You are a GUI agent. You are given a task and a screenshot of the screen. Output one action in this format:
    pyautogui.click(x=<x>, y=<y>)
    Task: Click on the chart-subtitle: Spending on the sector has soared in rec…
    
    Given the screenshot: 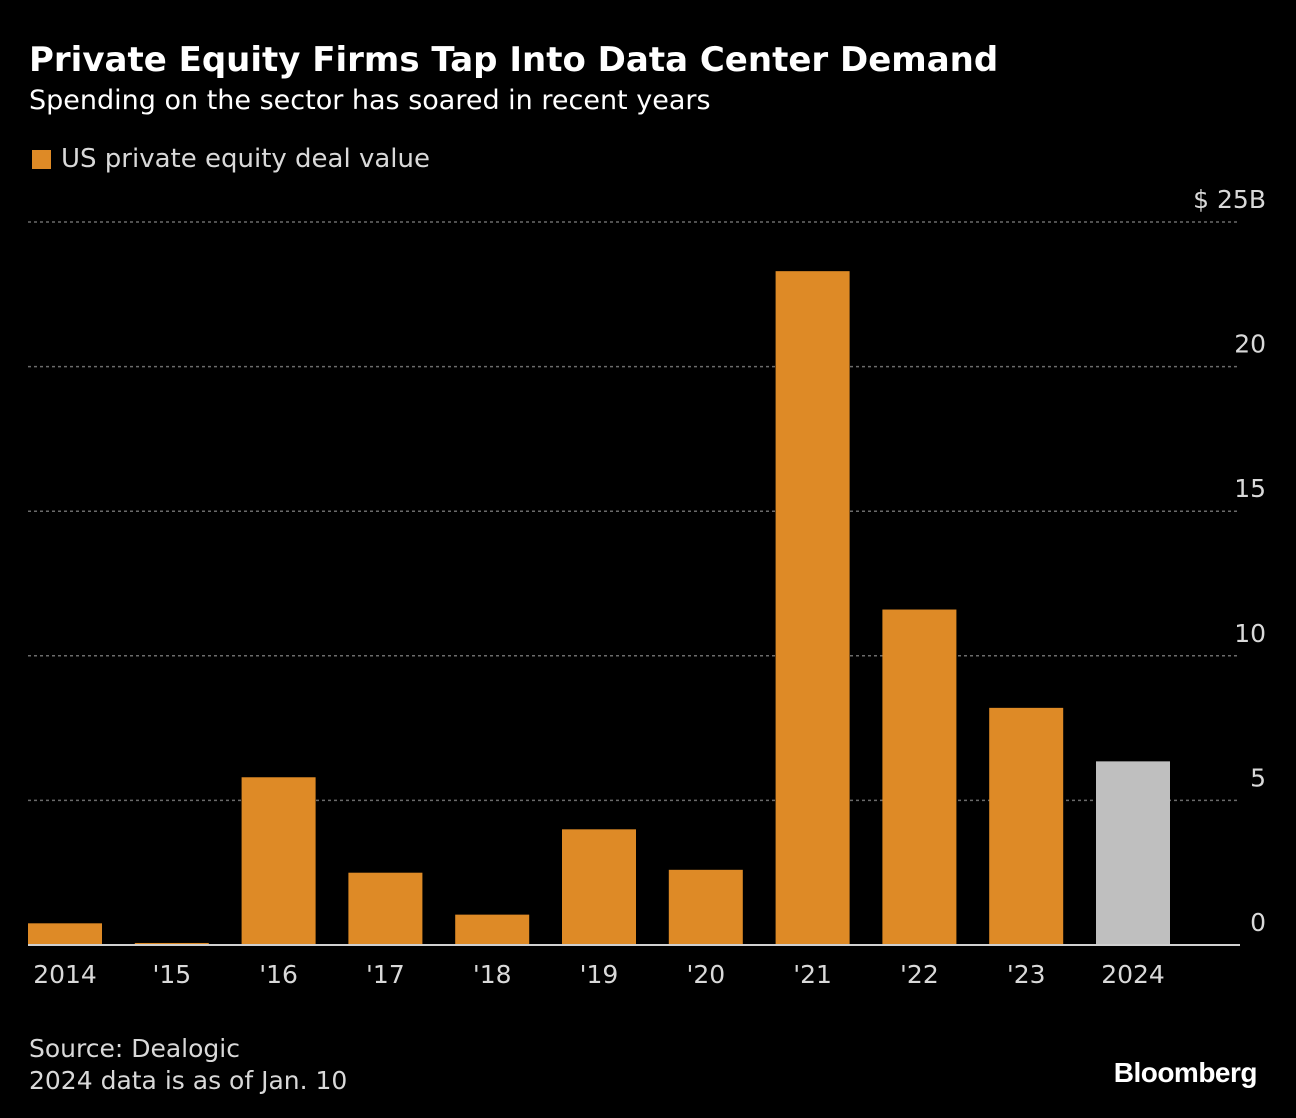 What is the action you would take?
    pyautogui.click(x=370, y=100)
    